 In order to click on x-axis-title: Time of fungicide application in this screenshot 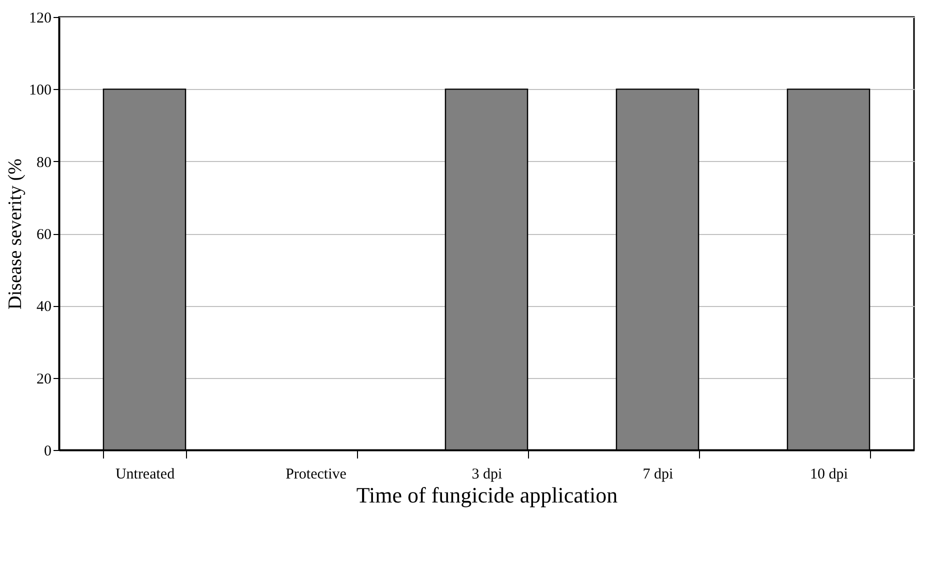, I will do `click(487, 495)`.